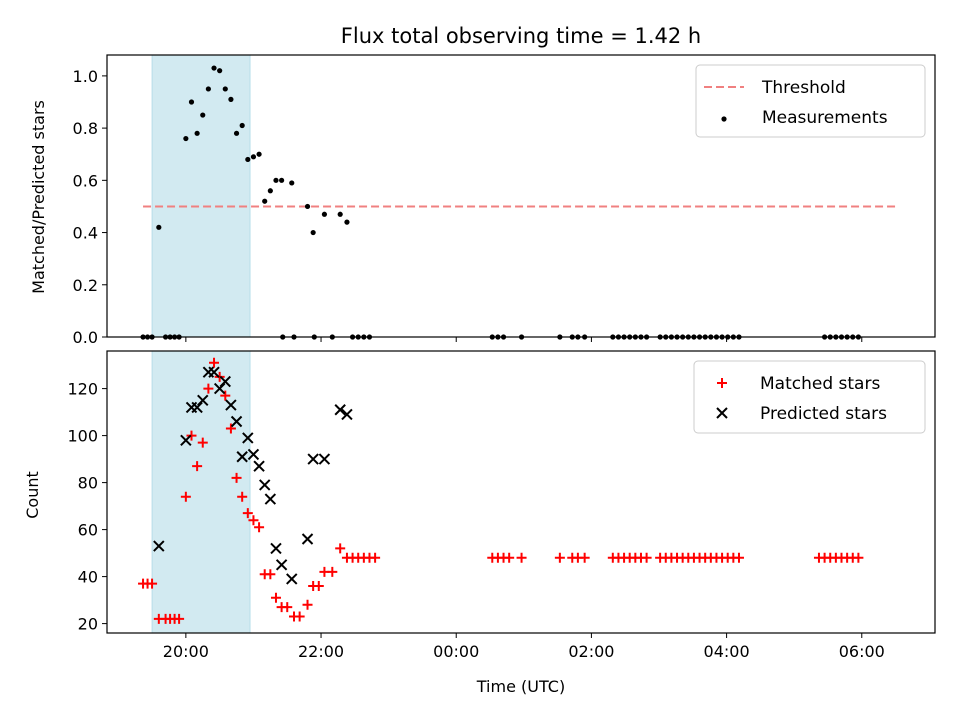  I want to click on bottom-y-tick-label: 80, so click(88, 483).